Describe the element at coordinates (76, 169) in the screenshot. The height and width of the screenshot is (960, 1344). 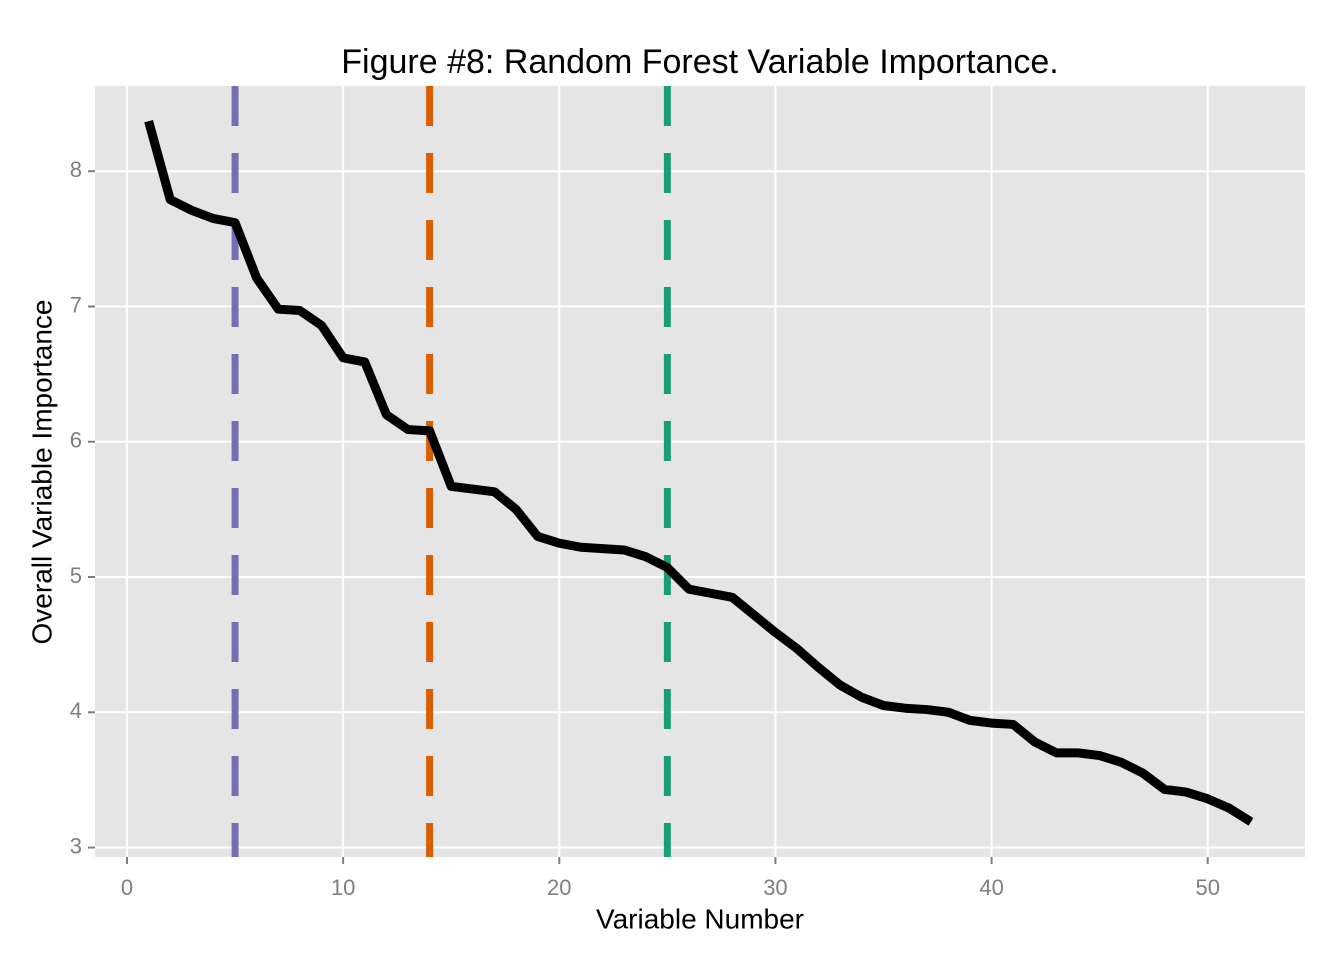
I see `y-tick-label: 8` at that location.